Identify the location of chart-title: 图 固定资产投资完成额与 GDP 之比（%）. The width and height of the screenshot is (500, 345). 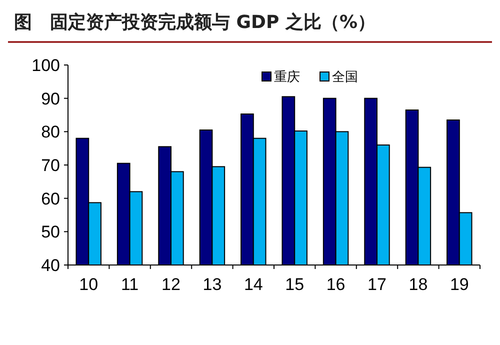
(195, 22).